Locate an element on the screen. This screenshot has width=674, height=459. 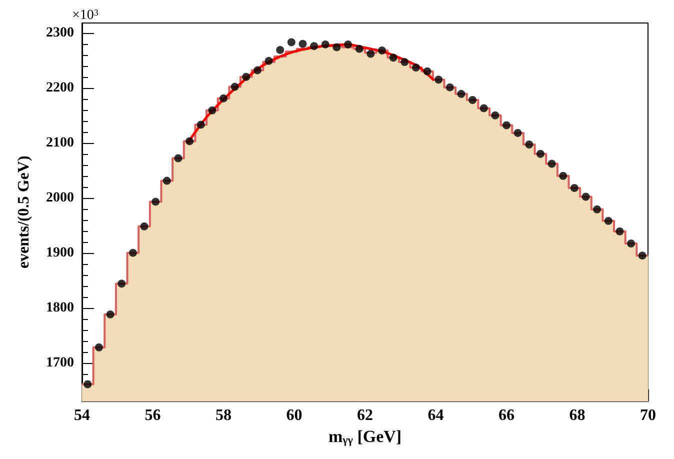
x-tick-label: 66 is located at coordinates (506, 415).